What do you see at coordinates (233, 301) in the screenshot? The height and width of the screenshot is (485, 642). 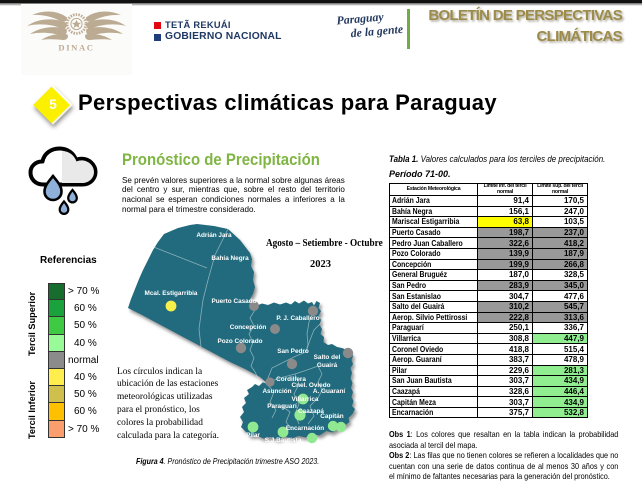 I see `svg-text: Puerto Casado` at bounding box center [233, 301].